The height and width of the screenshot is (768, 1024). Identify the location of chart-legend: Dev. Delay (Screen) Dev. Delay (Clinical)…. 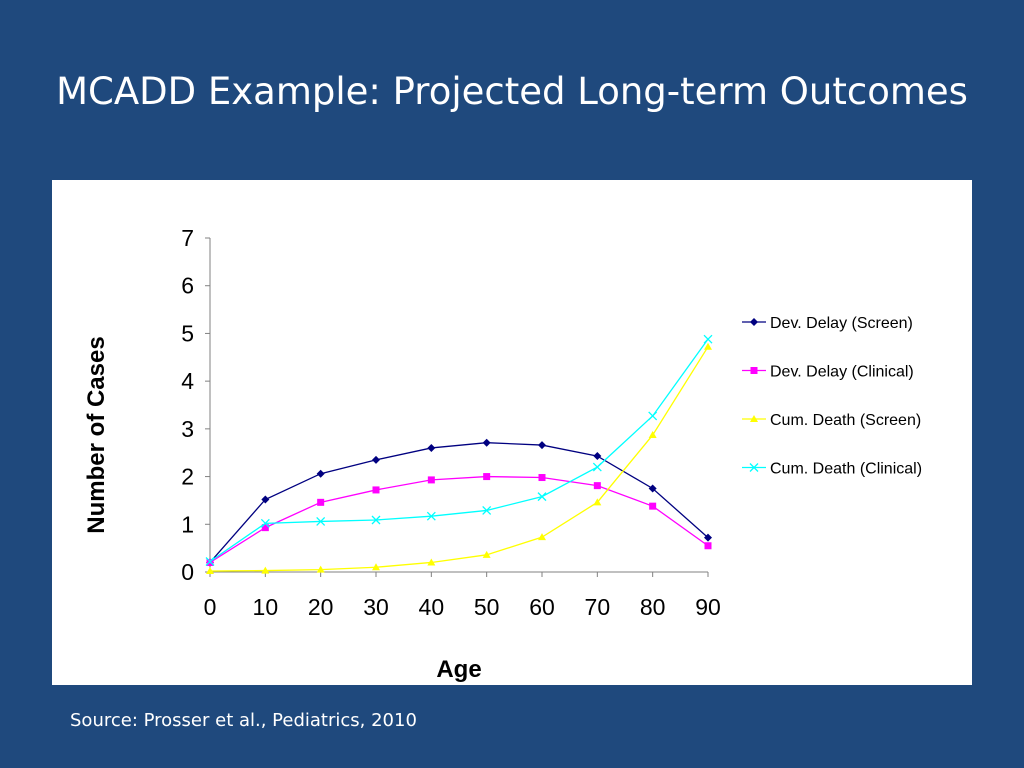
(832, 396).